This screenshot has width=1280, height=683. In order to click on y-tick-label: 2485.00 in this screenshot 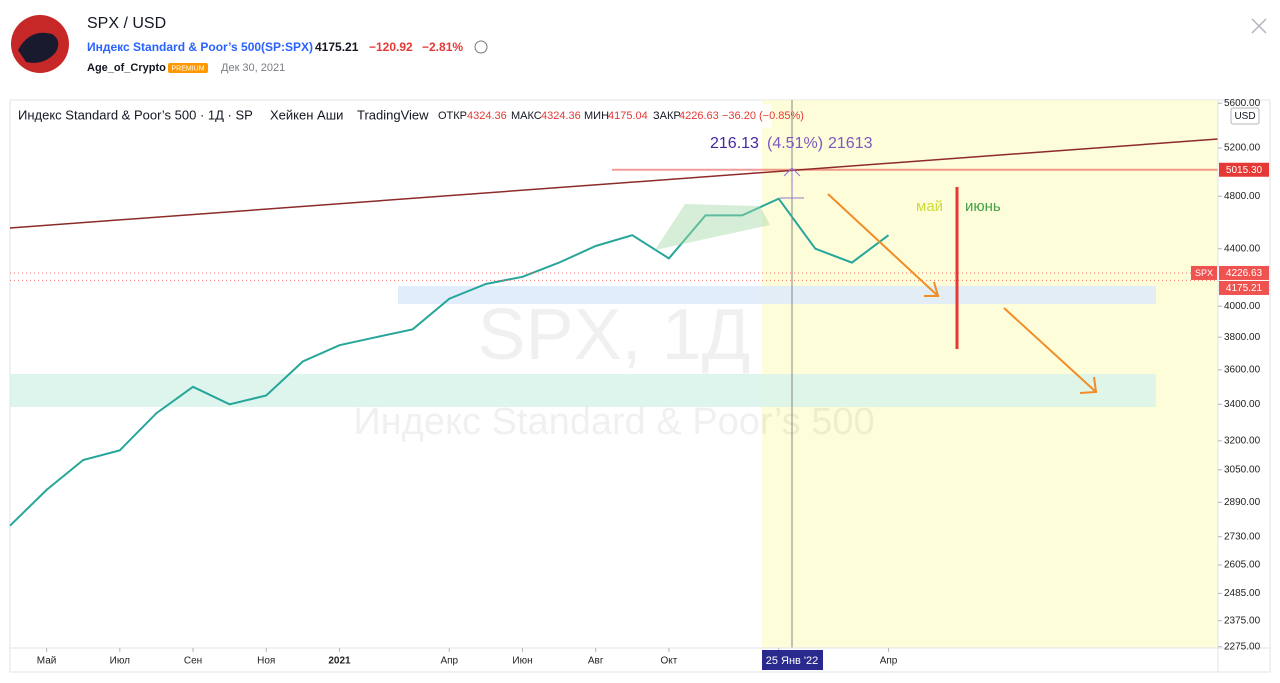, I will do `click(1242, 593)`.